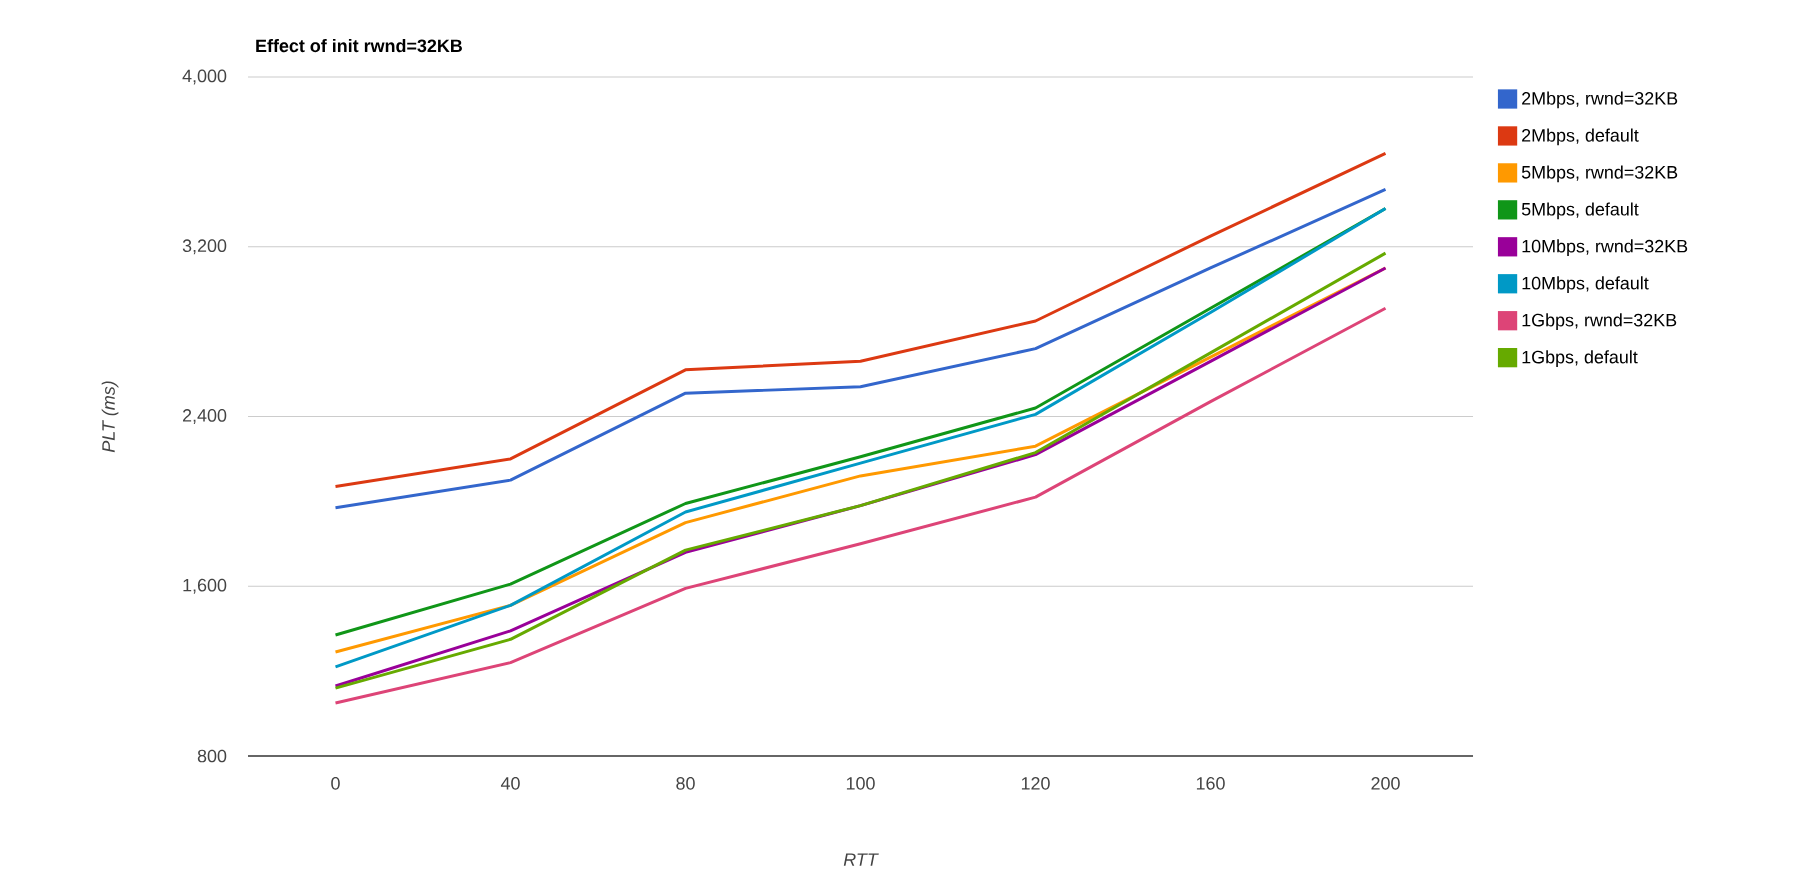 The height and width of the screenshot is (896, 1810). Describe the element at coordinates (861, 859) in the screenshot. I see `x-axis-title: RTT` at that location.